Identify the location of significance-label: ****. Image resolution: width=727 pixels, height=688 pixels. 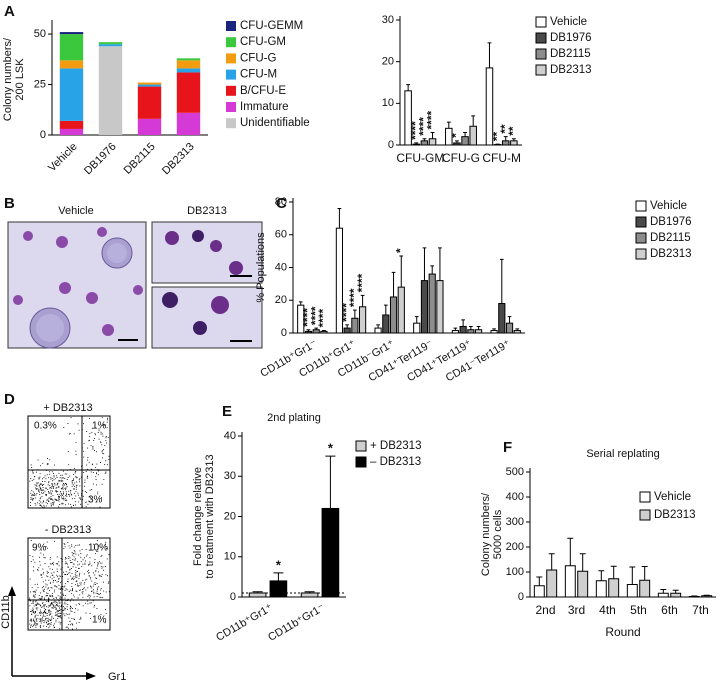
(415, 130).